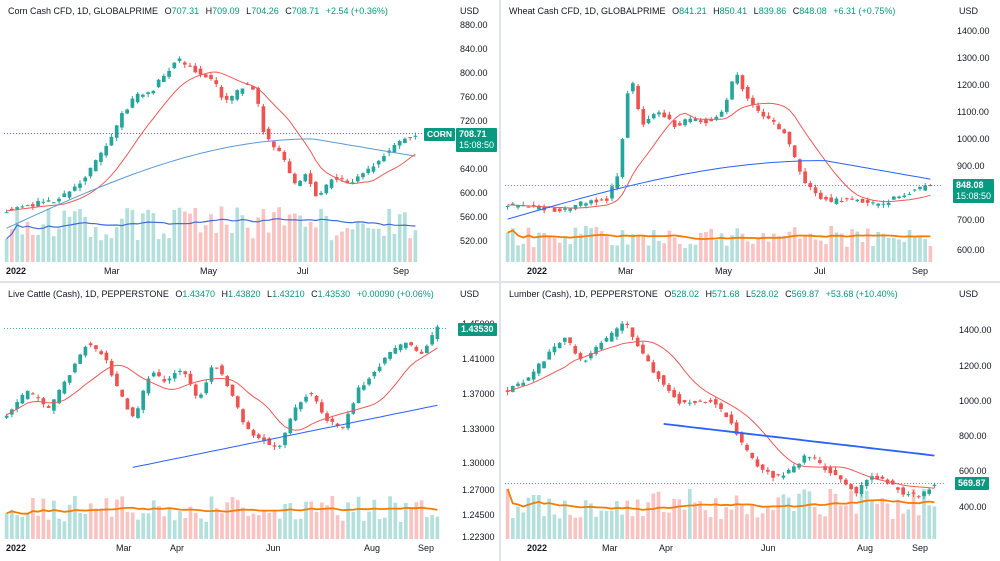 This screenshot has height=561, width=1000. Describe the element at coordinates (724, 271) in the screenshot. I see `x-axis-tick: May` at that location.